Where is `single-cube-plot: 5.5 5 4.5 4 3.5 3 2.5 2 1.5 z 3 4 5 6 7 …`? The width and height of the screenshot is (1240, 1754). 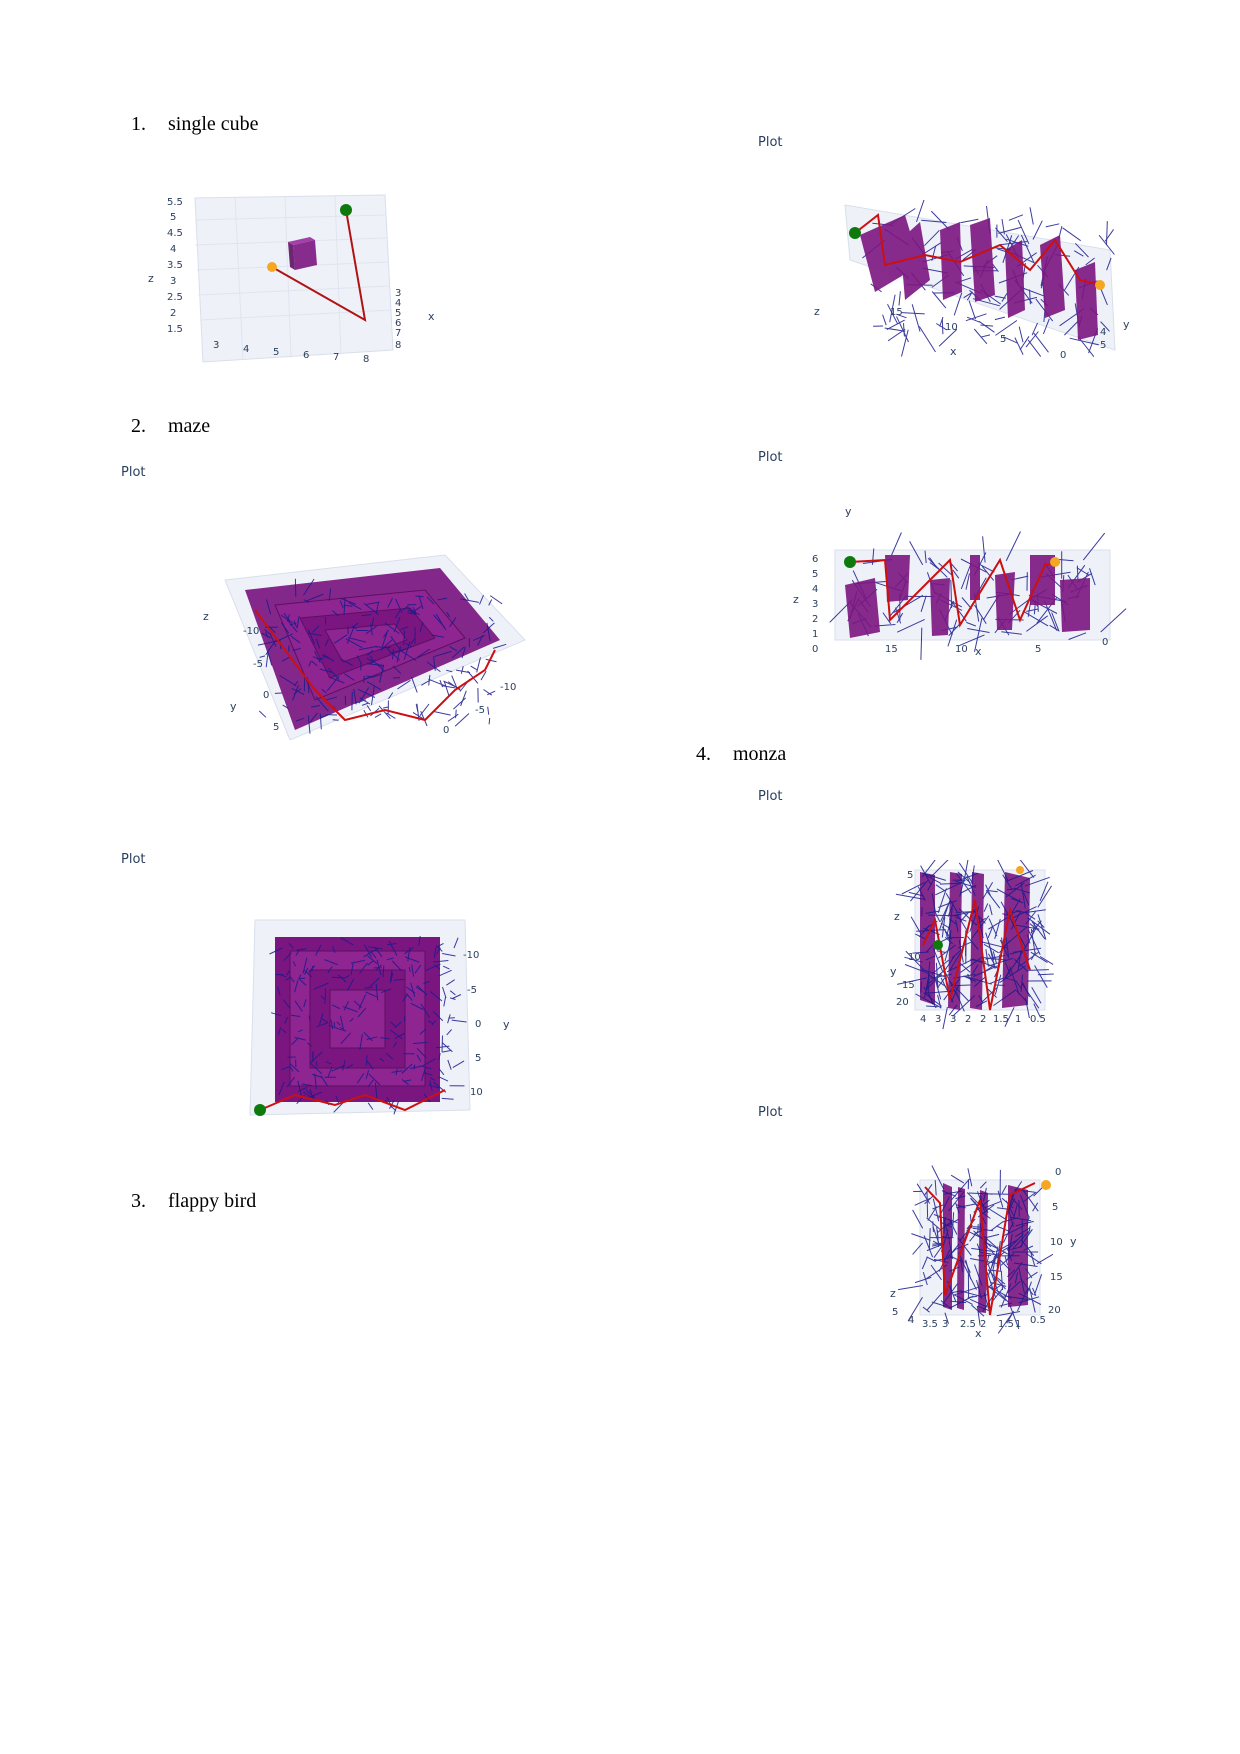 single-cube-plot: 5.5 5 4.5 4 3.5 3 2.5 2 1.5 z 3 4 5 6 7 … is located at coordinates (295, 280).